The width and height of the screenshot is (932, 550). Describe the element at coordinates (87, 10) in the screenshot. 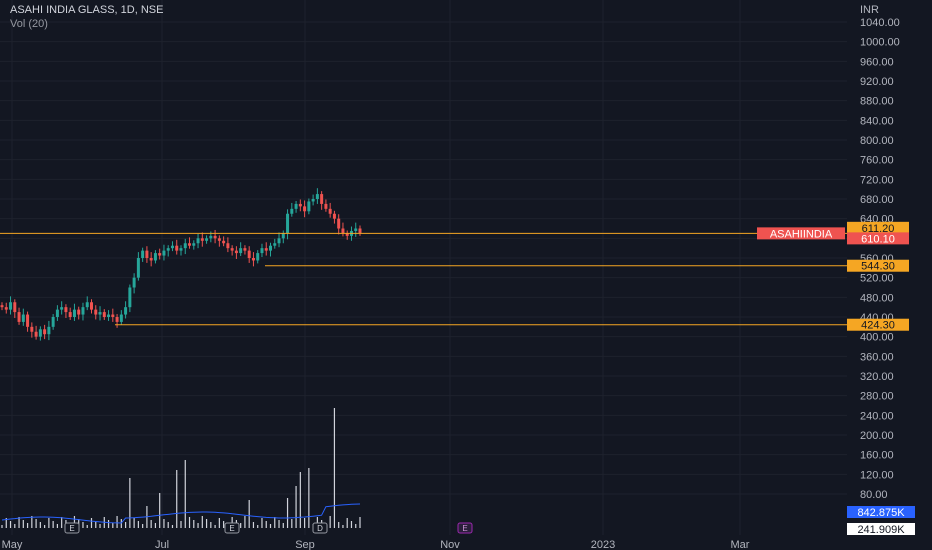

I see `symbol-title: ASAHI INDIA GLASS, 1D, NSE` at that location.